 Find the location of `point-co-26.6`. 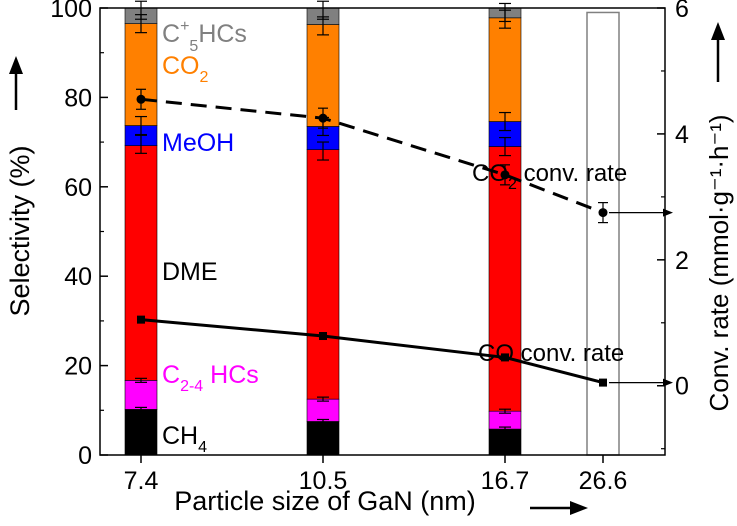

point-co-26.6 is located at coordinates (603, 382).